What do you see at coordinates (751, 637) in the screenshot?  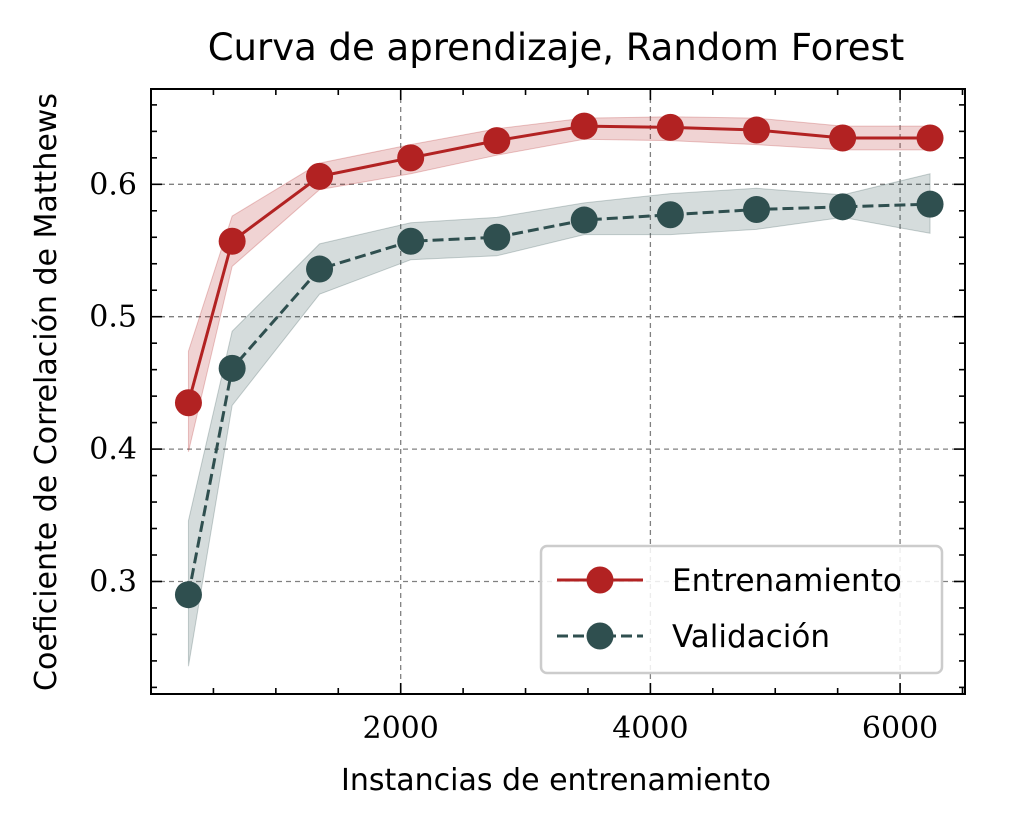 I see `legend-label-validation: Validación` at bounding box center [751, 637].